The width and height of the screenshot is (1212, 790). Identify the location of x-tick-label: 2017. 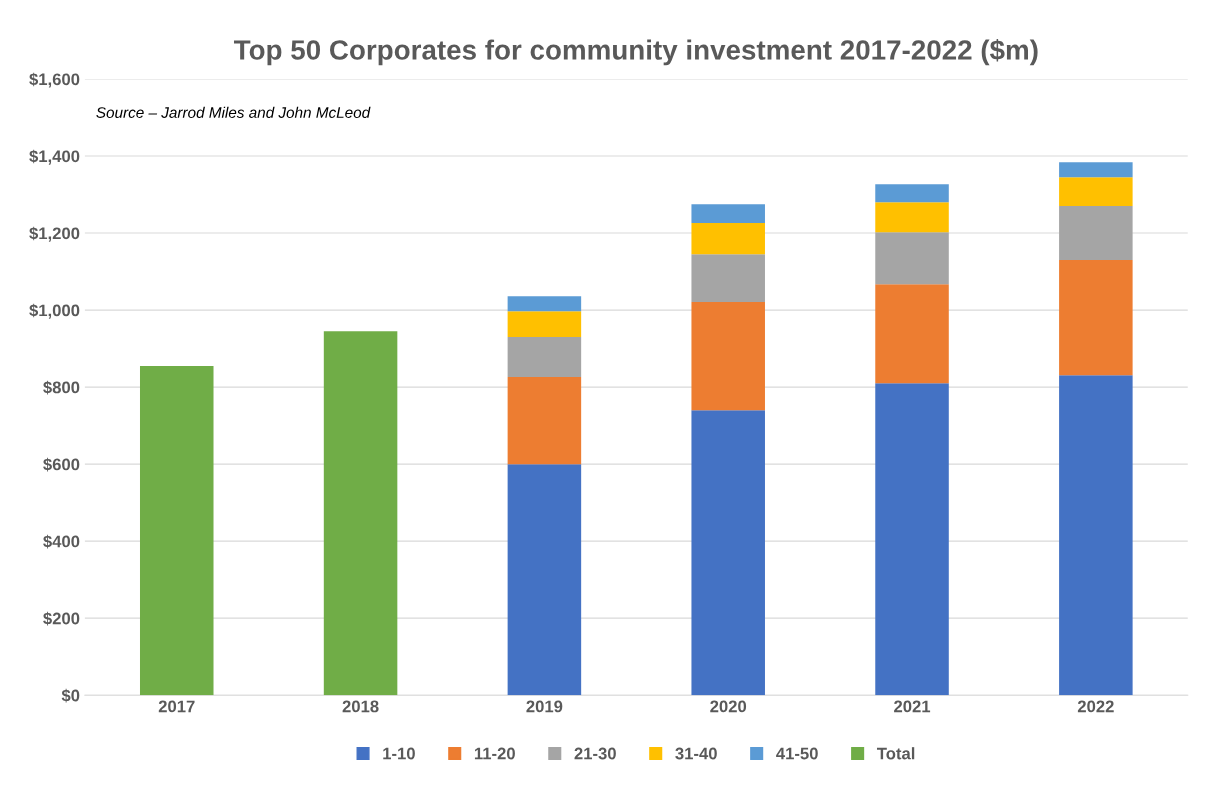
(176, 706).